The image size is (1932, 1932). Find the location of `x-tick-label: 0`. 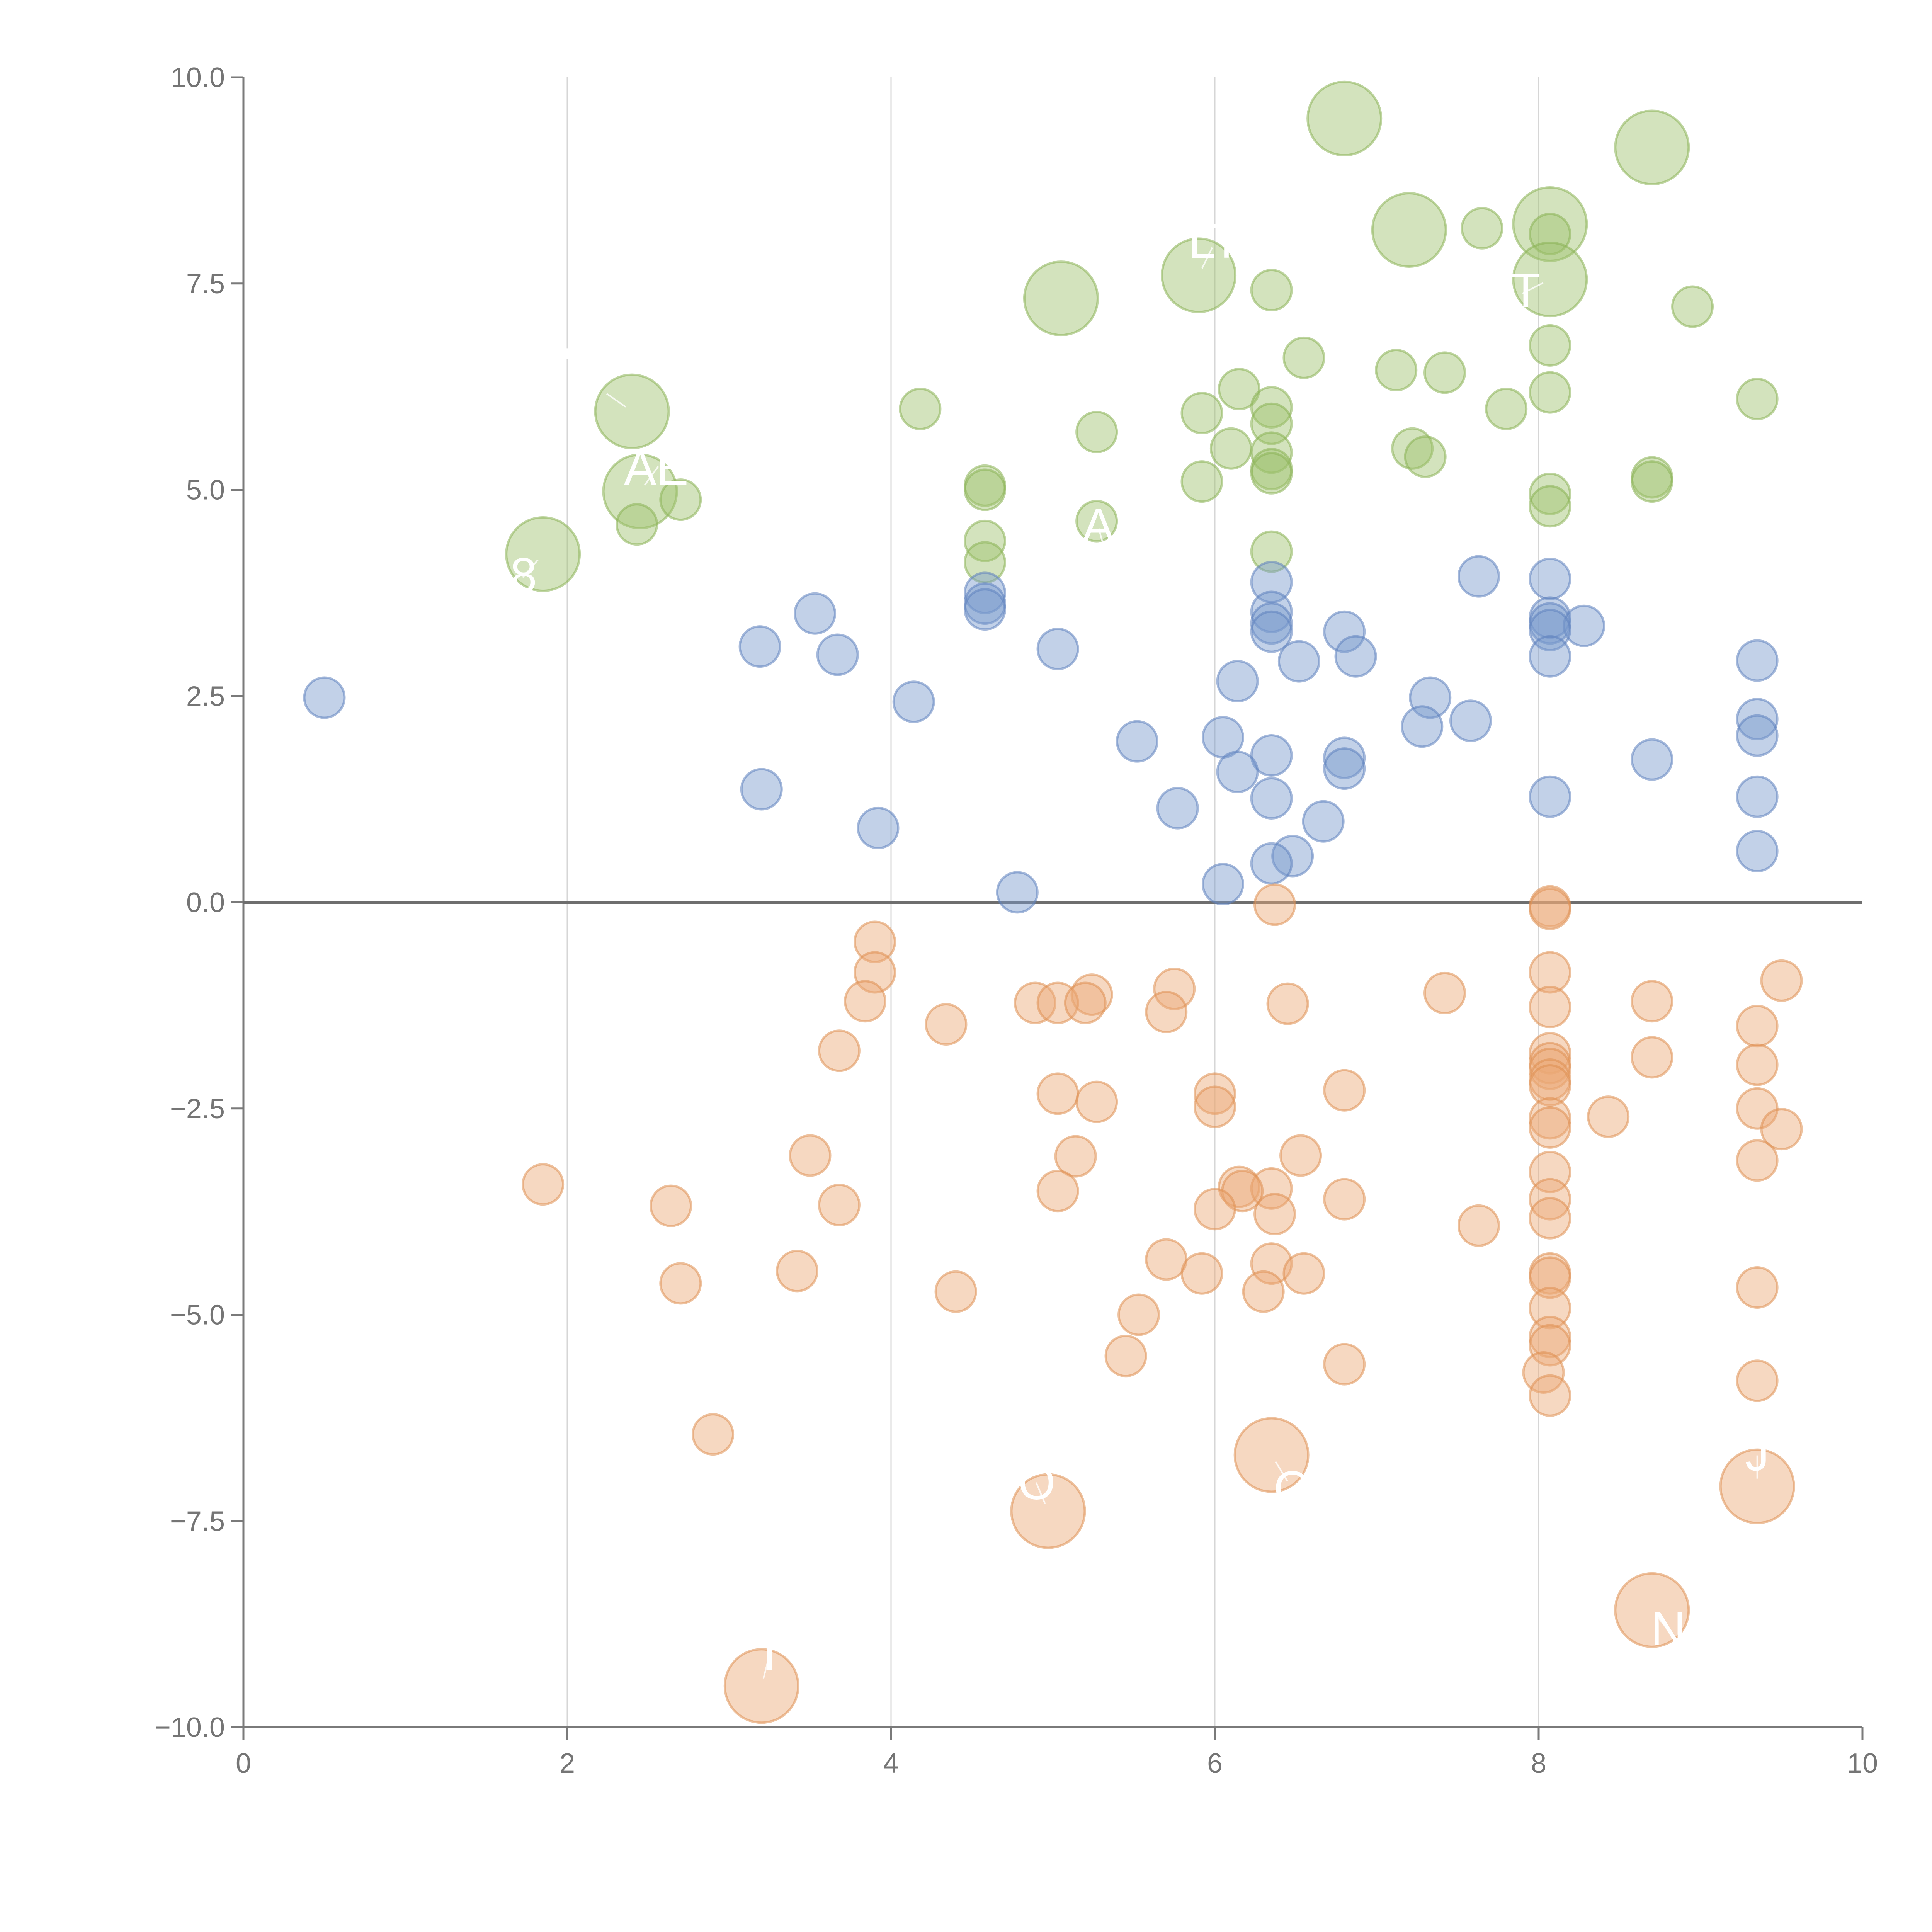

x-tick-label: 0 is located at coordinates (244, 1764).